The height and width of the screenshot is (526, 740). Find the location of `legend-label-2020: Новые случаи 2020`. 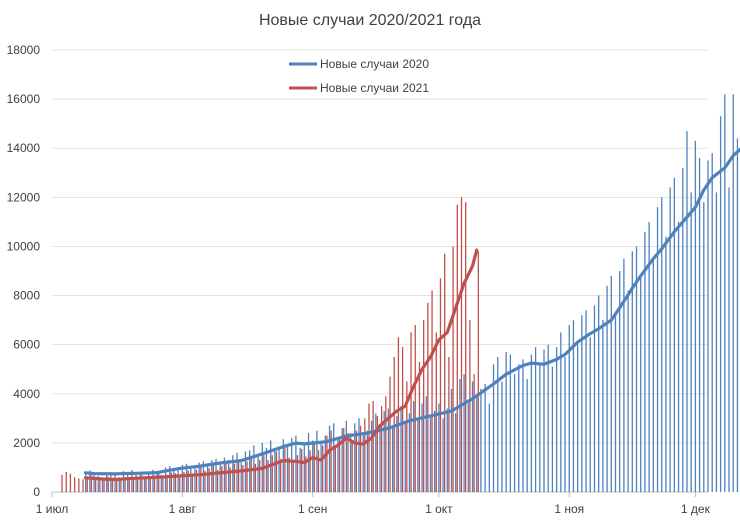

legend-label-2020: Новые случаи 2020 is located at coordinates (374, 64).